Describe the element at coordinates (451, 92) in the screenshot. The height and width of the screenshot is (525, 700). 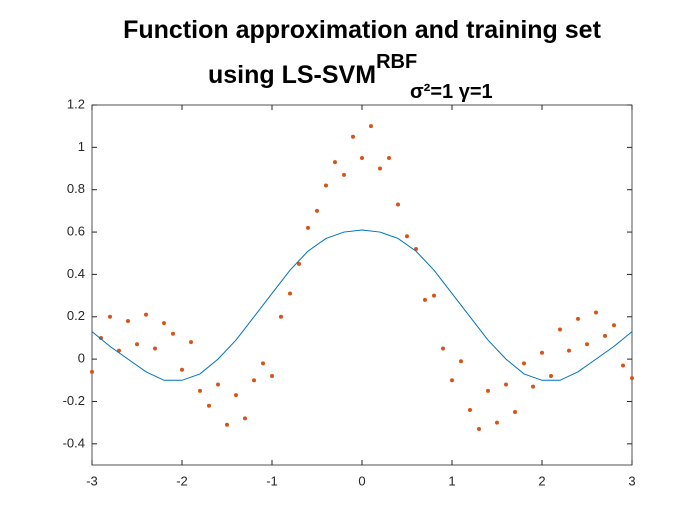
I see `title-subscript: σ²=1 γ=1` at that location.